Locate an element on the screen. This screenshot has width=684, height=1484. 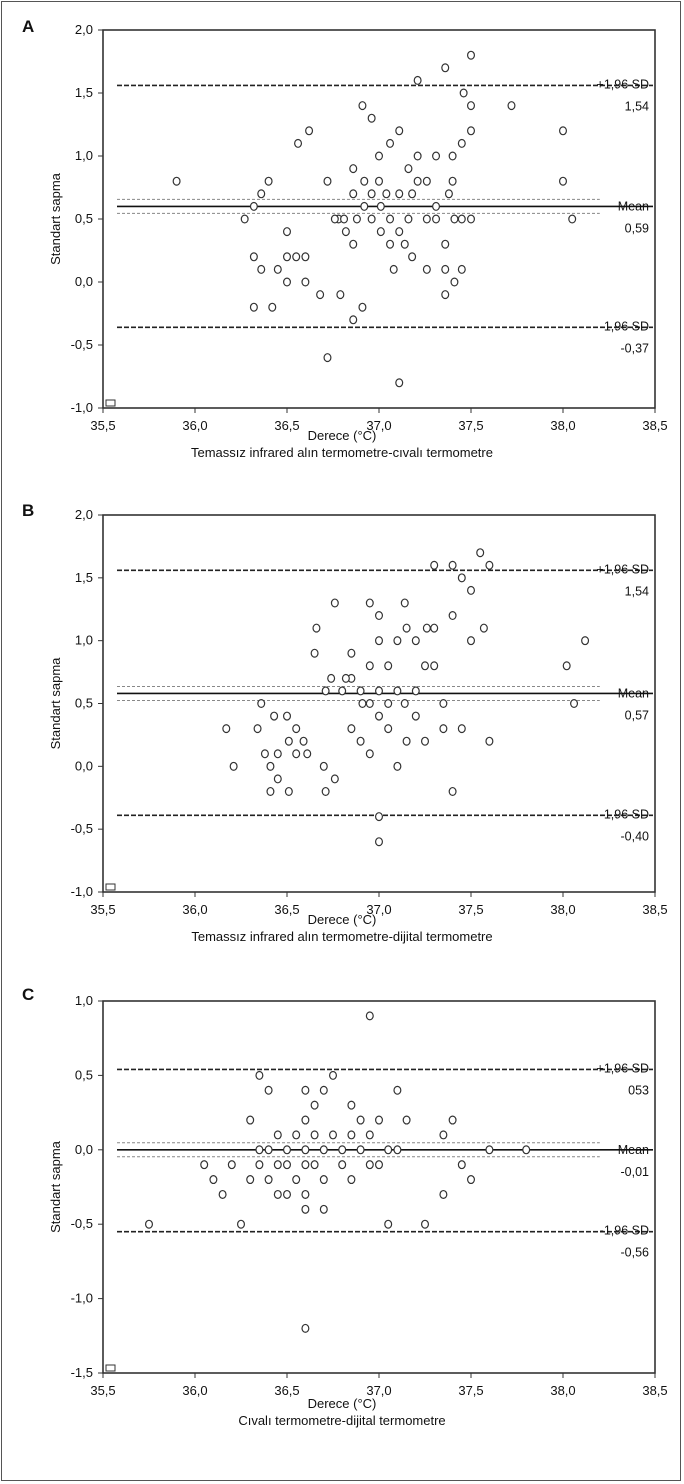
panel-label: C is located at coordinates (28, 994).